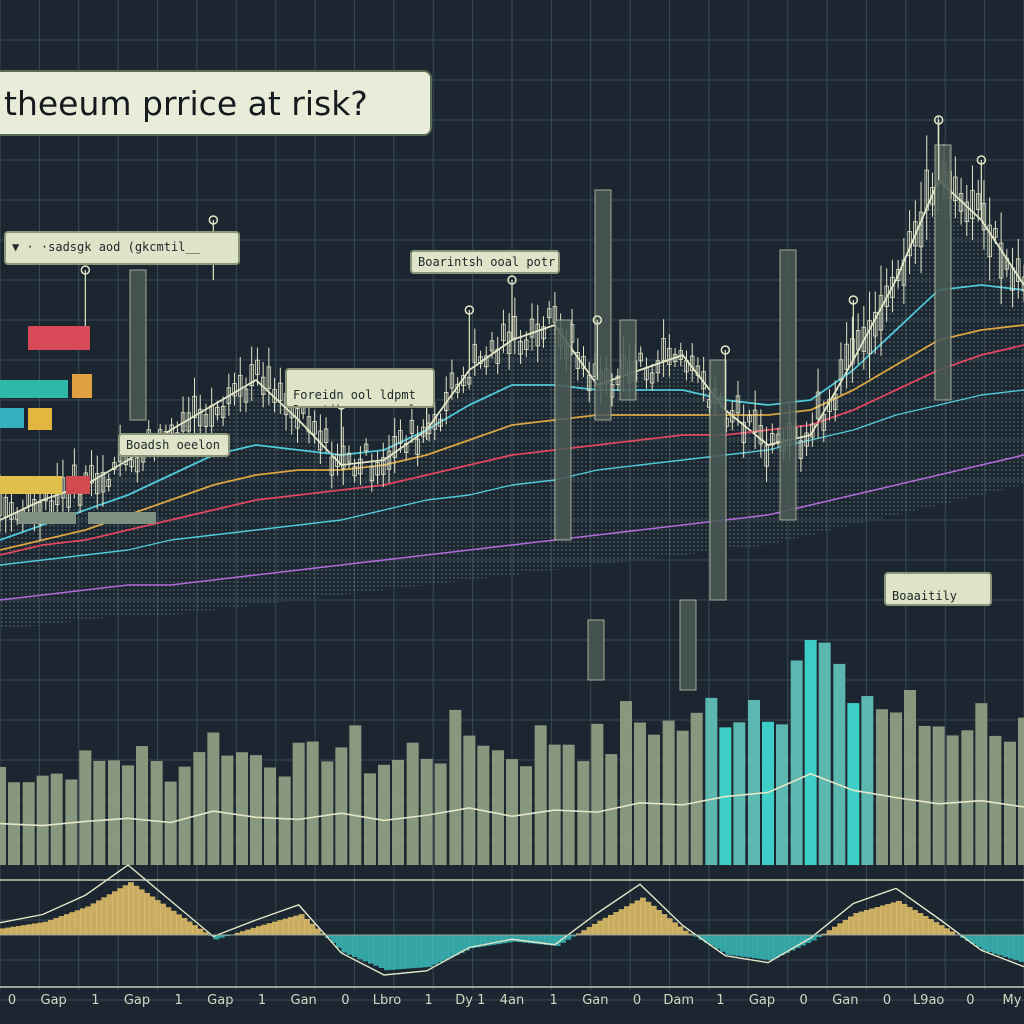 This screenshot has width=1024, height=1024. I want to click on x-tick-label: Gap, so click(220, 1000).